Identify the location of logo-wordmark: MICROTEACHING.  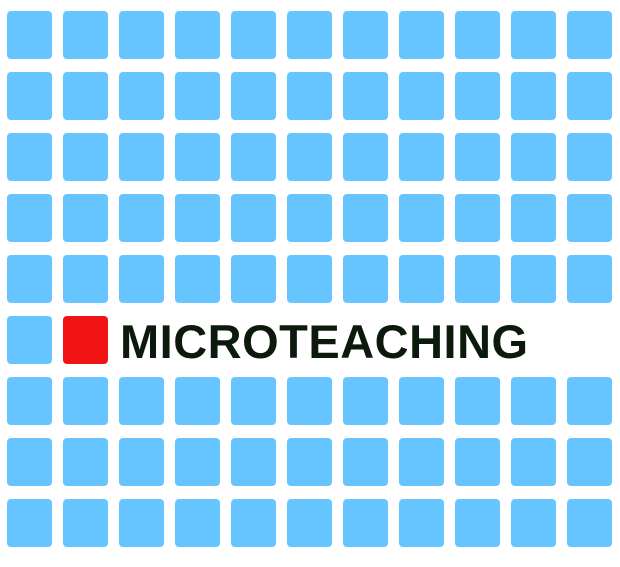
(324, 341).